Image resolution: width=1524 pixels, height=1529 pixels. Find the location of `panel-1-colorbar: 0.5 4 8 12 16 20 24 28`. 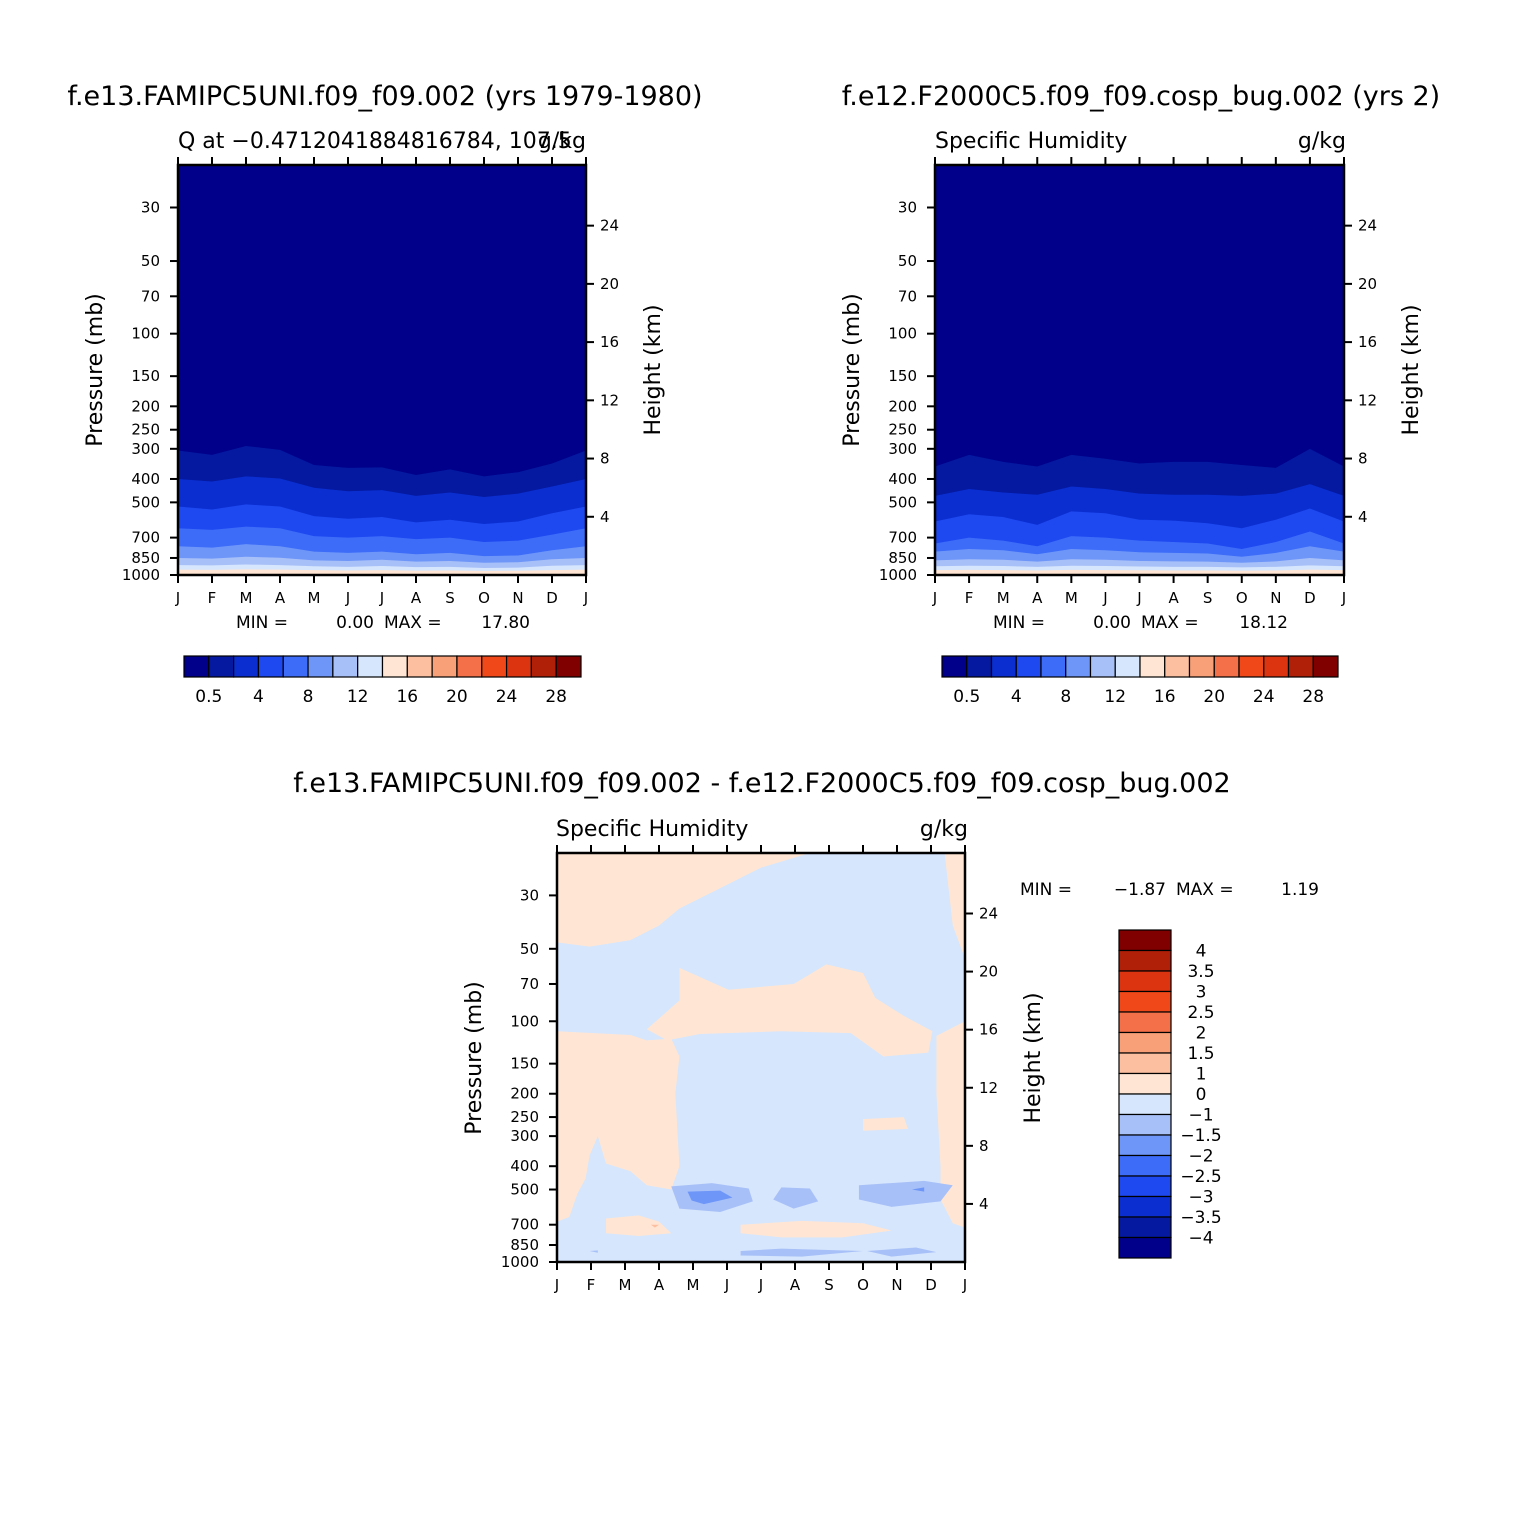

panel-1-colorbar: 0.5 4 8 12 16 20 24 28 is located at coordinates (382, 681).